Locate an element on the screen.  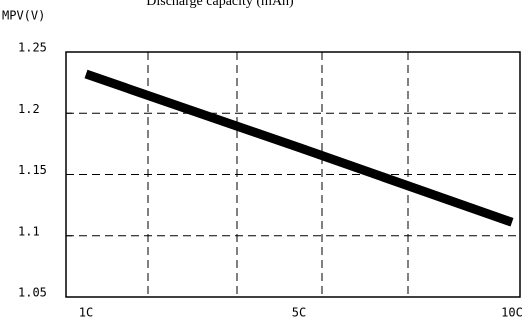
y-tick-label: 1.1 is located at coordinates (29, 231).